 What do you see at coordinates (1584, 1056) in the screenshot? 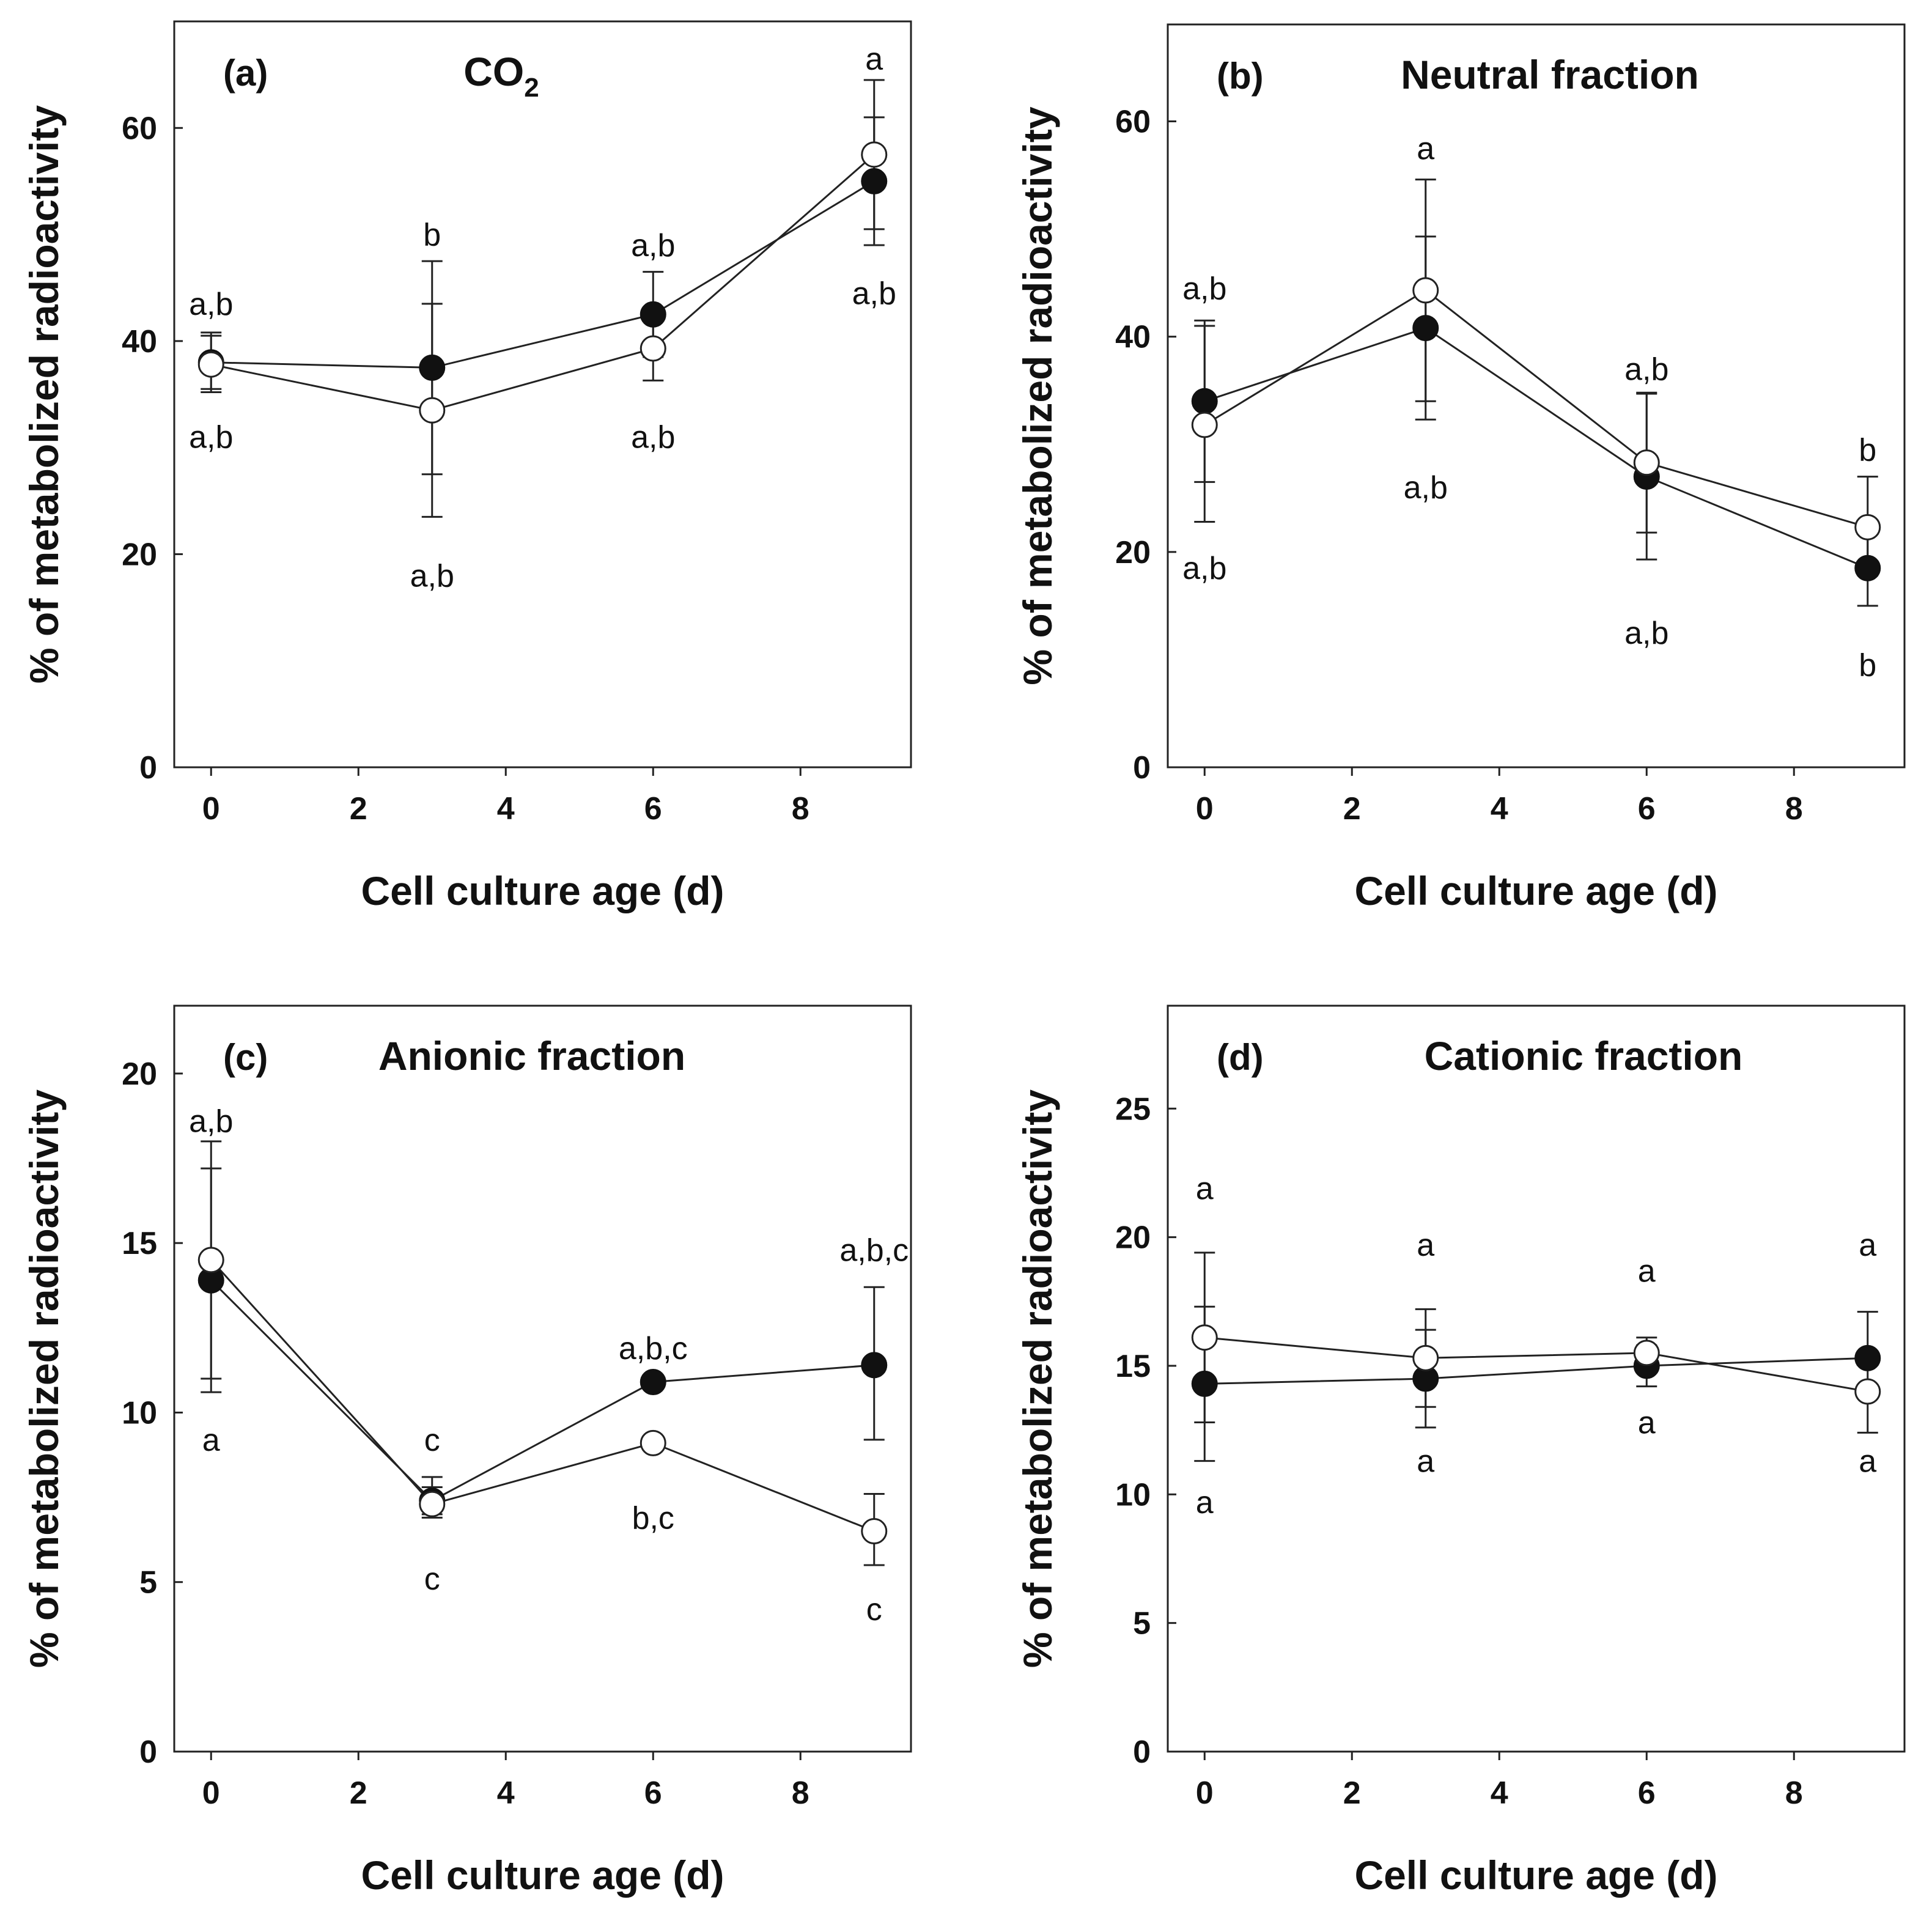
I see `panel-title: Cationic fraction` at bounding box center [1584, 1056].